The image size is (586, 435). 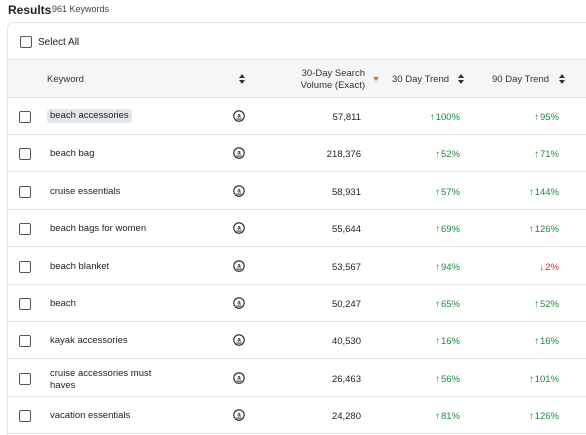 I want to click on trend-90-day: ↑16%, so click(x=546, y=341).